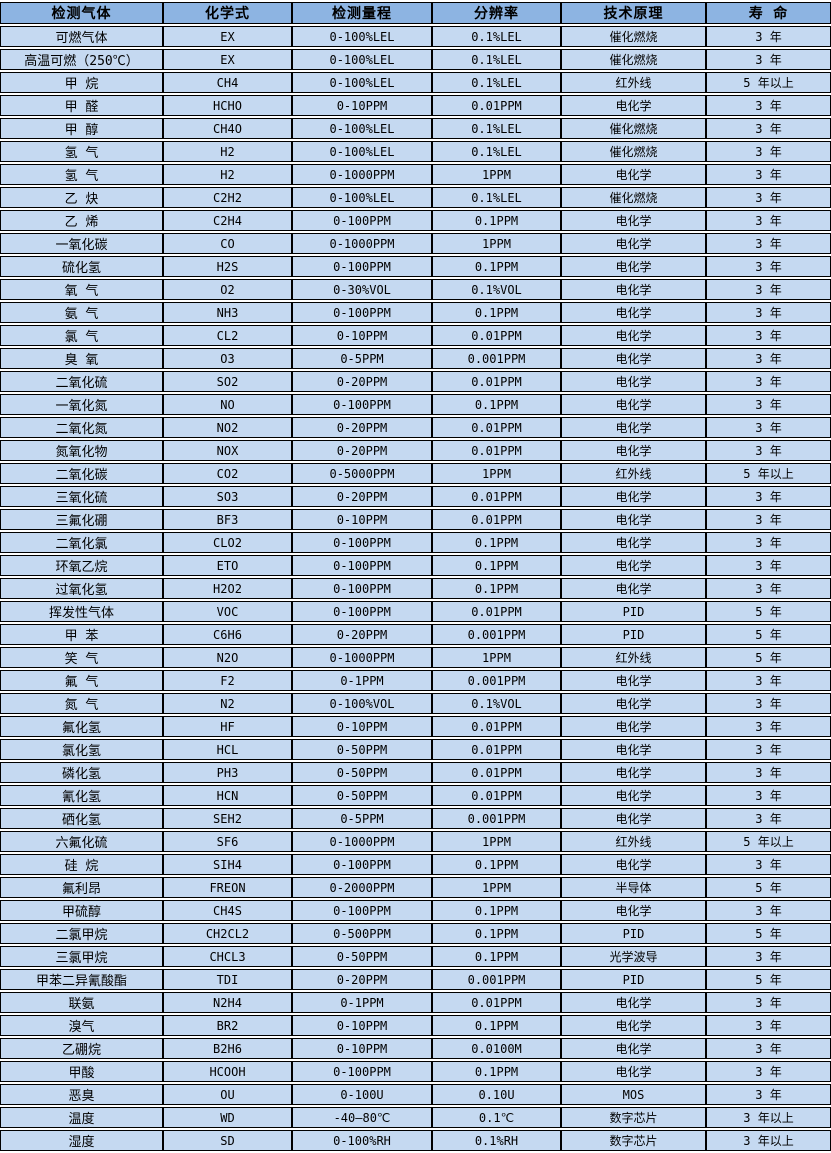 This screenshot has width=831, height=1153. Describe the element at coordinates (415, 979) in the screenshot. I see `table-row: 甲苯二异氰酸酯 TDI 0-20PPM 0.001PPM PID 5 年` at that location.